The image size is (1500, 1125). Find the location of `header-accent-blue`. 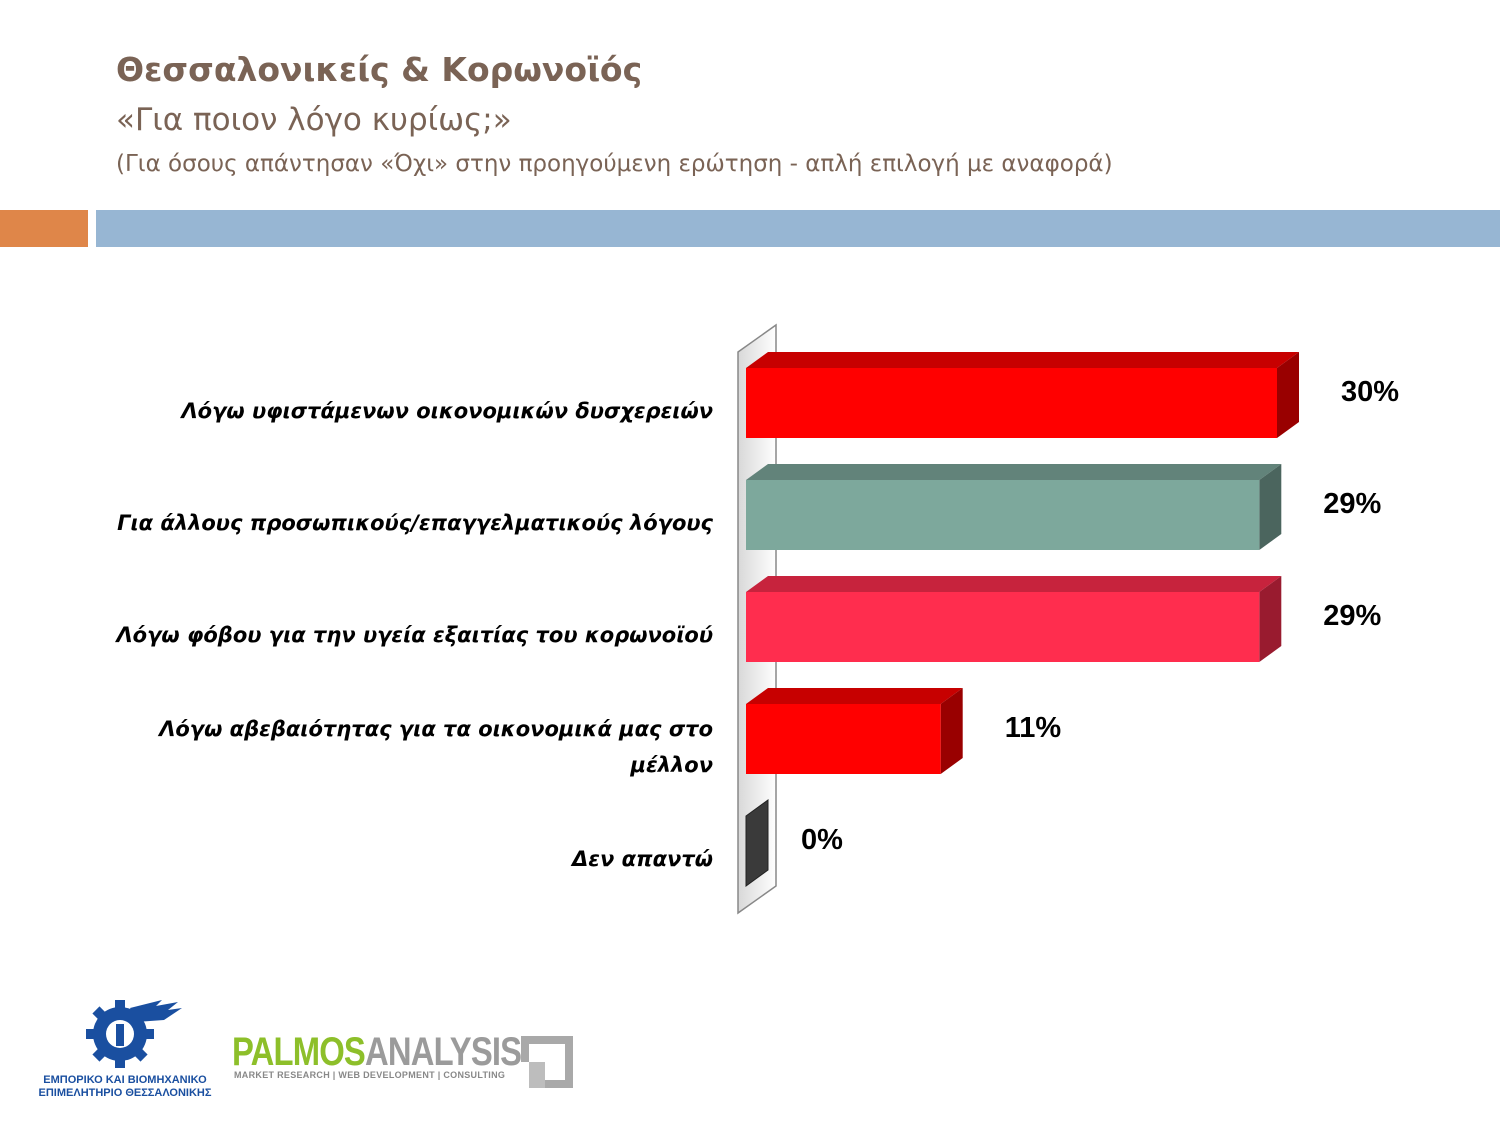

header-accent-blue is located at coordinates (798, 228).